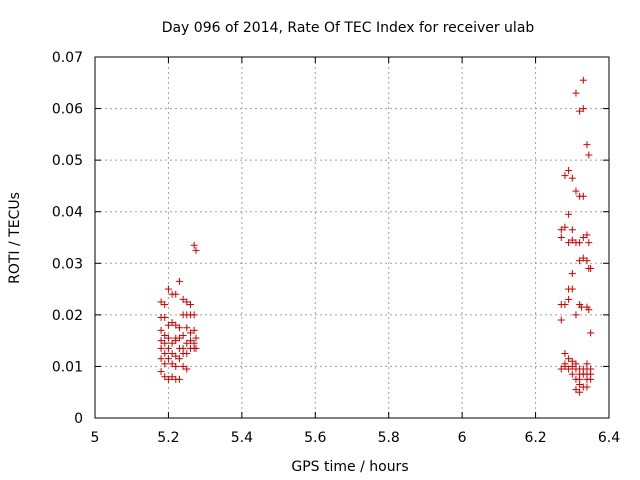 The image size is (640, 480). Describe the element at coordinates (95, 438) in the screenshot. I see `x-tick-label: 5` at that location.